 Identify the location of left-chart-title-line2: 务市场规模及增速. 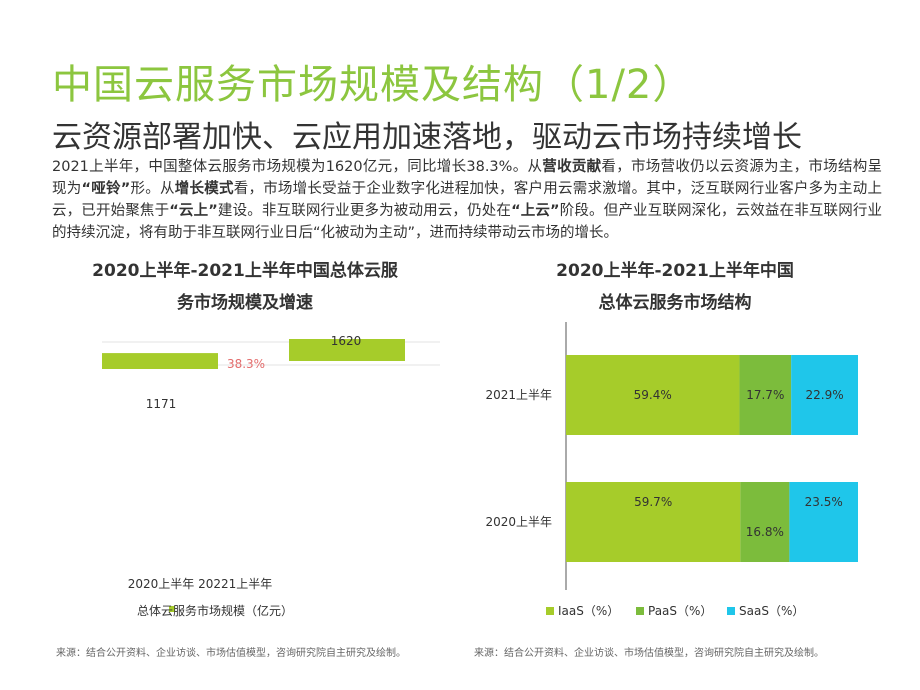
(245, 303).